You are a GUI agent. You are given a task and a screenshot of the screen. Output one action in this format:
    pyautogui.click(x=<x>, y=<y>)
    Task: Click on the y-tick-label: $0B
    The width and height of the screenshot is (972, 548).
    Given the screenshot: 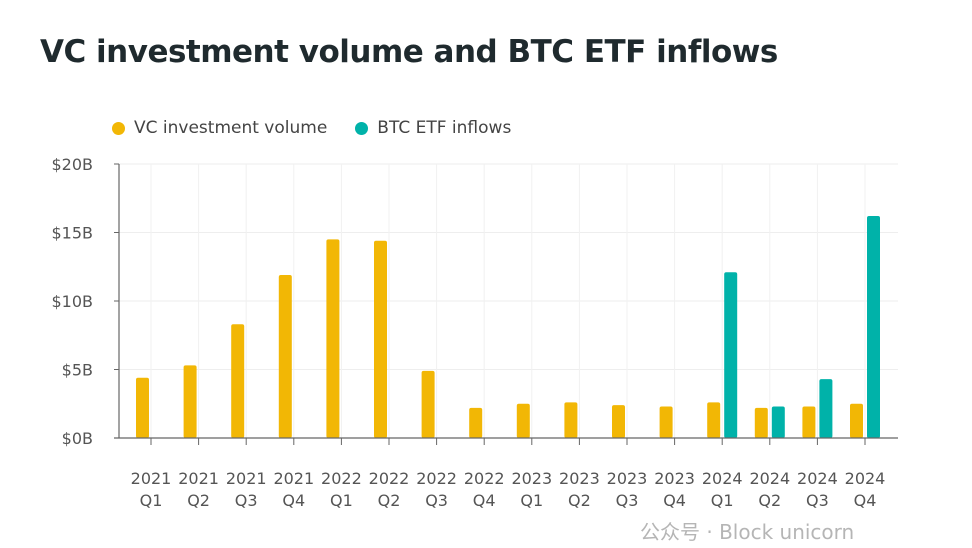 What is the action you would take?
    pyautogui.click(x=77, y=438)
    